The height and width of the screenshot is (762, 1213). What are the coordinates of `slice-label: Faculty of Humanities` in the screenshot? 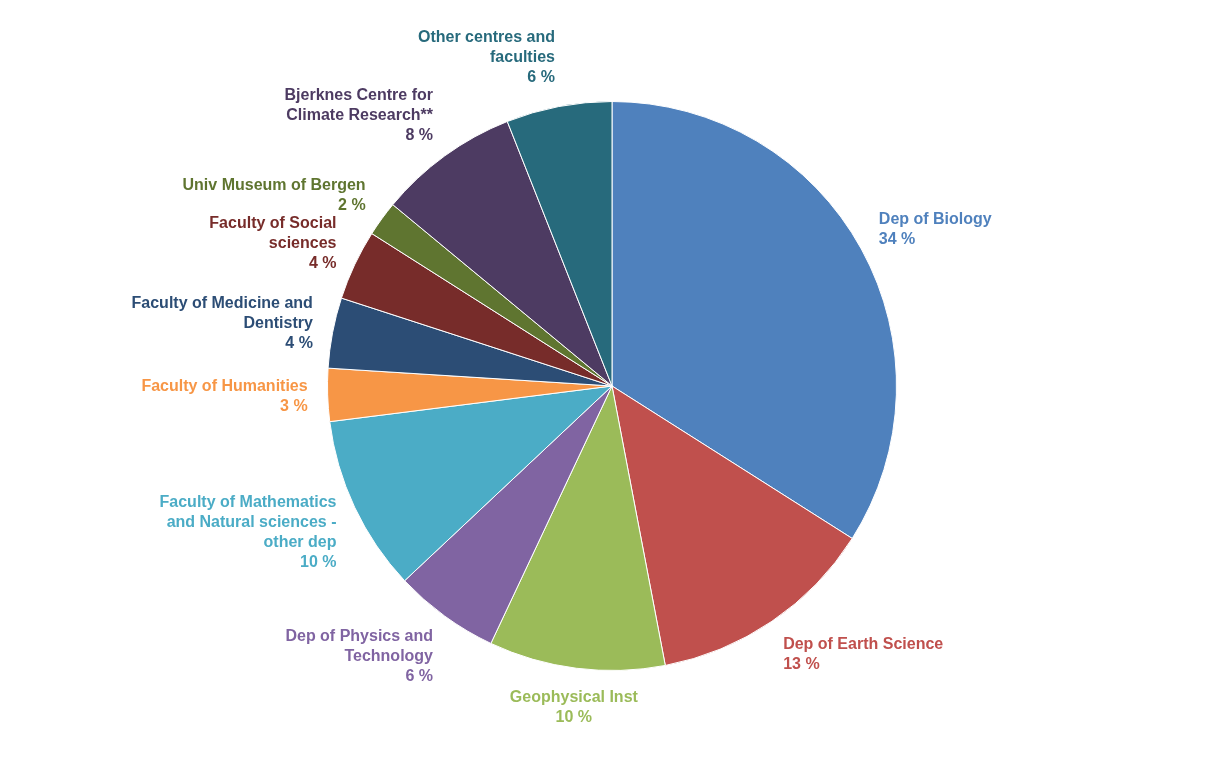 It's located at (224, 385).